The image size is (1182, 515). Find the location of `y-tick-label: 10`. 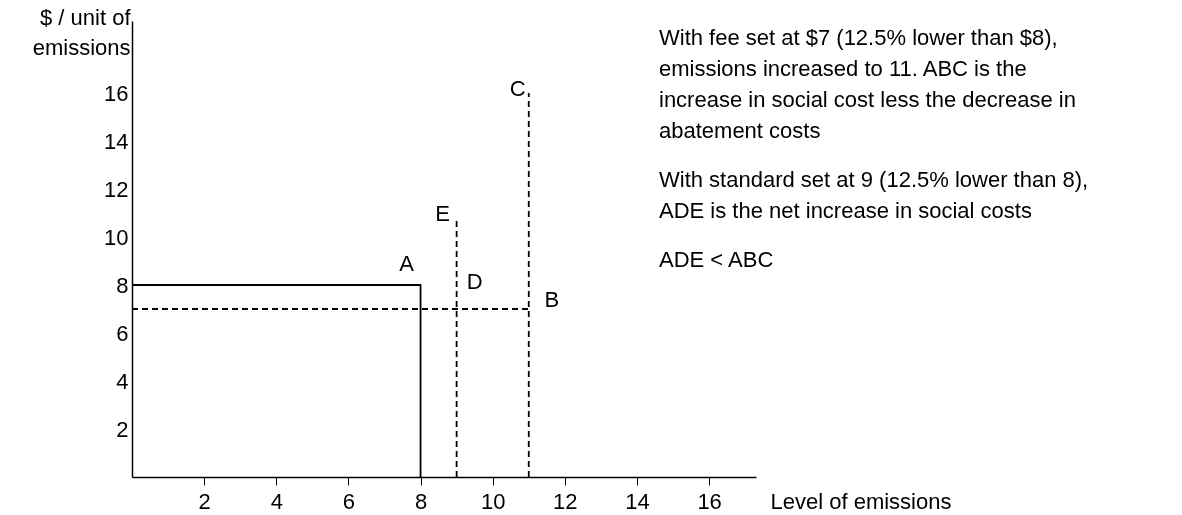

y-tick-label: 10 is located at coordinates (116, 237).